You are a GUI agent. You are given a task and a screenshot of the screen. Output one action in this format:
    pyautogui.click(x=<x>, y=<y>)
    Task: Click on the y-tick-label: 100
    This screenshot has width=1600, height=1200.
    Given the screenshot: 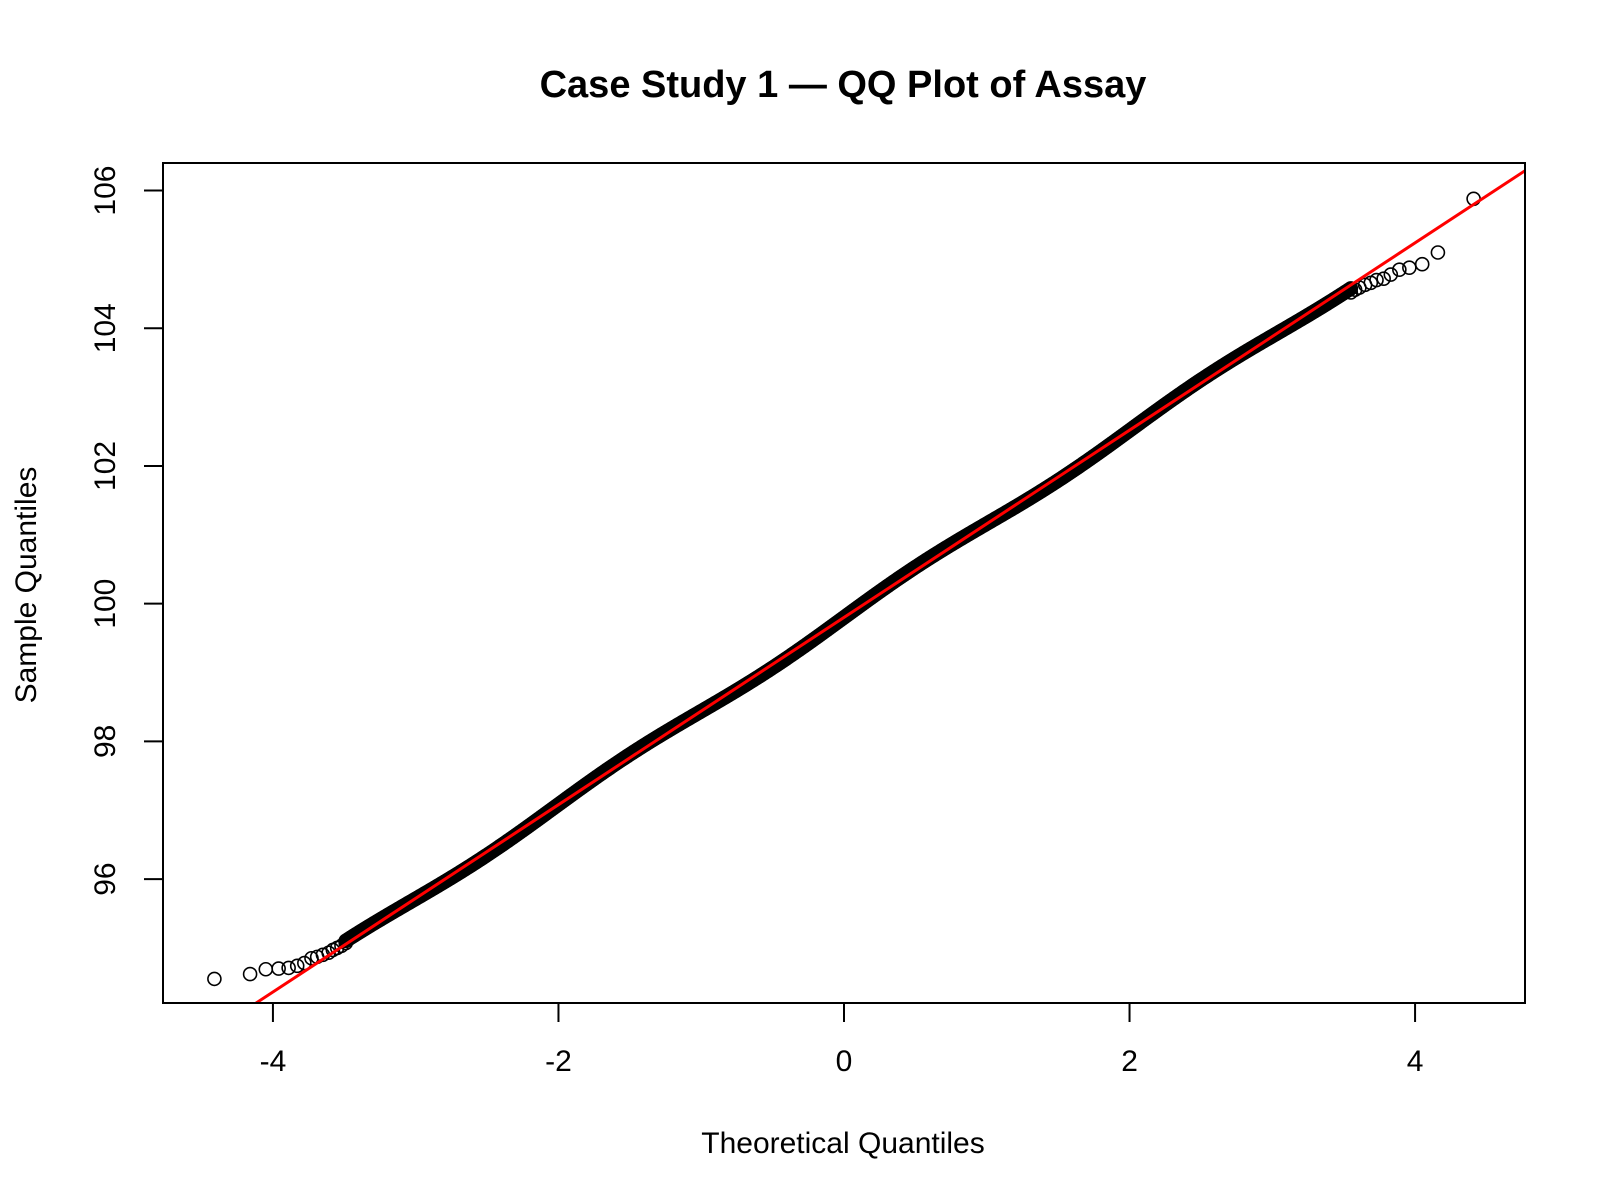 What is the action you would take?
    pyautogui.click(x=105, y=604)
    